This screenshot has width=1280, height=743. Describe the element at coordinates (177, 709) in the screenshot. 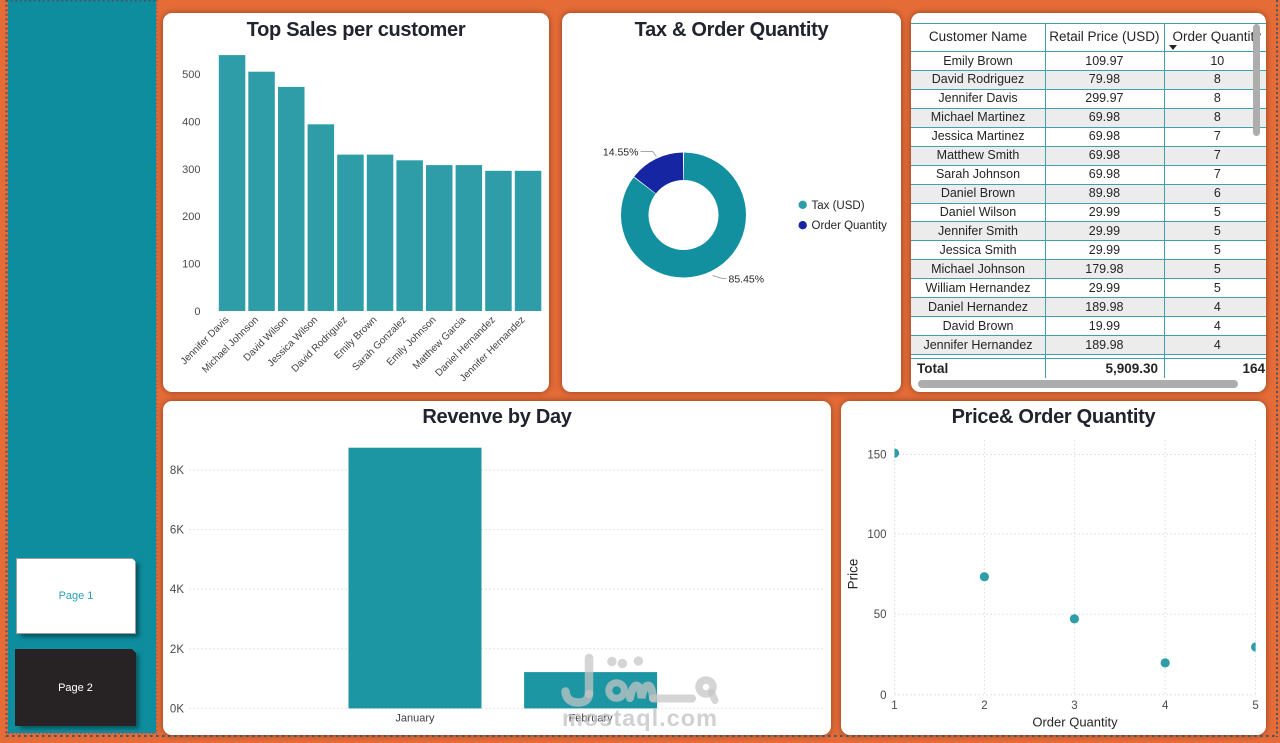

I see `svg-text: 0K` at that location.